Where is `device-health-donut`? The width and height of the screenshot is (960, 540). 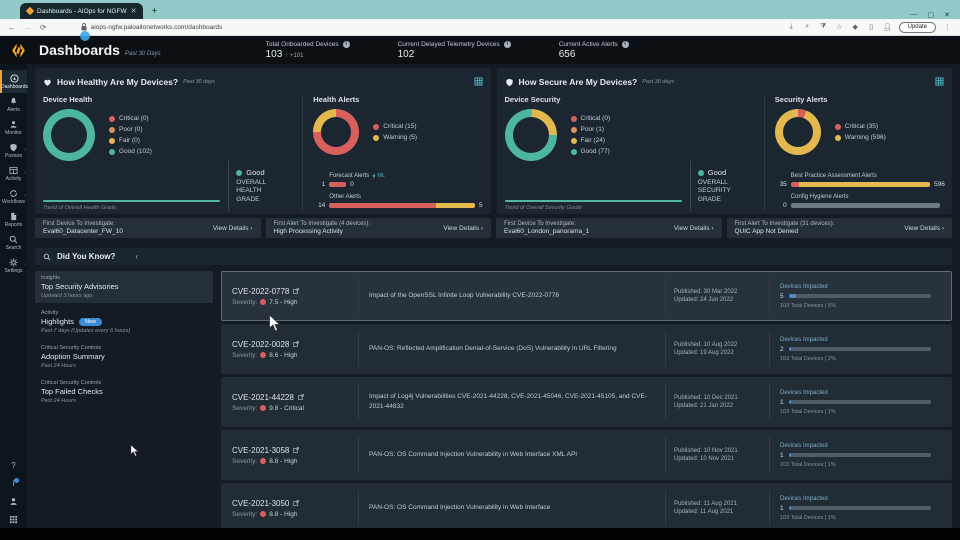
device-health-donut is located at coordinates (69, 135).